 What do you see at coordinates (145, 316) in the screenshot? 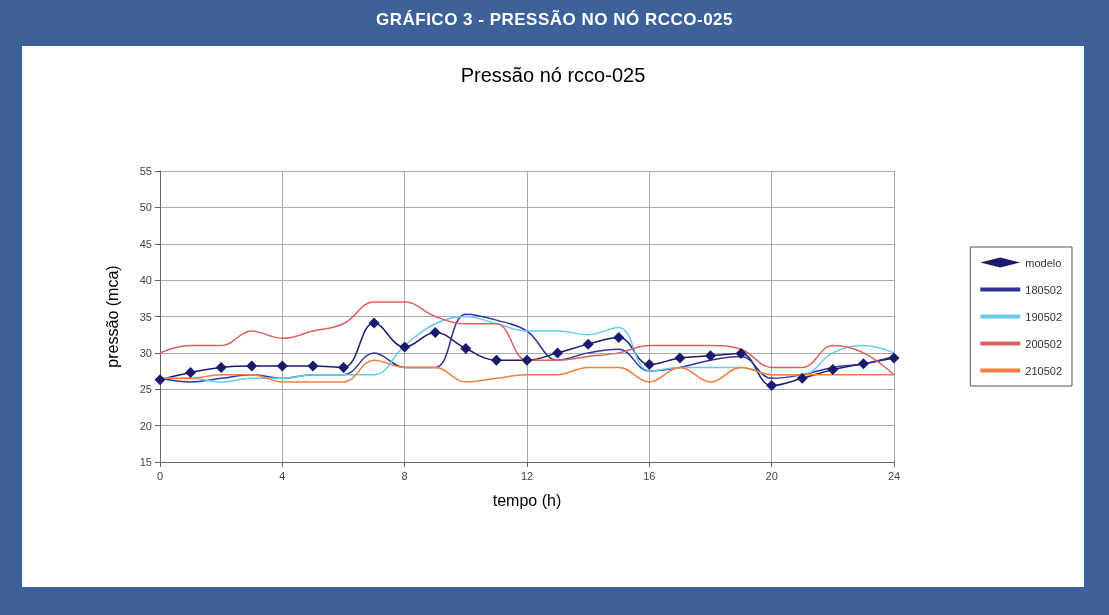
I see `y-tick-label: 35` at bounding box center [145, 316].